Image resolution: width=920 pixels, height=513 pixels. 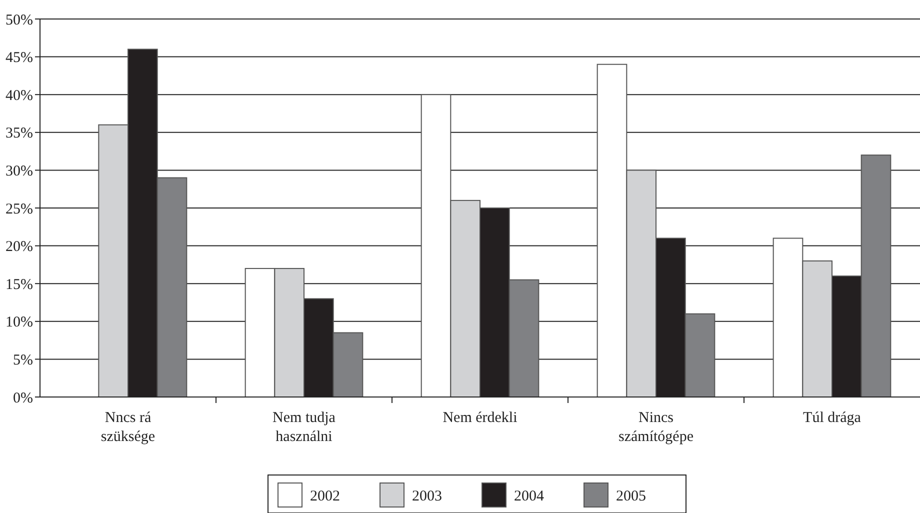 I want to click on y-tick-label: 5%, so click(x=23, y=360).